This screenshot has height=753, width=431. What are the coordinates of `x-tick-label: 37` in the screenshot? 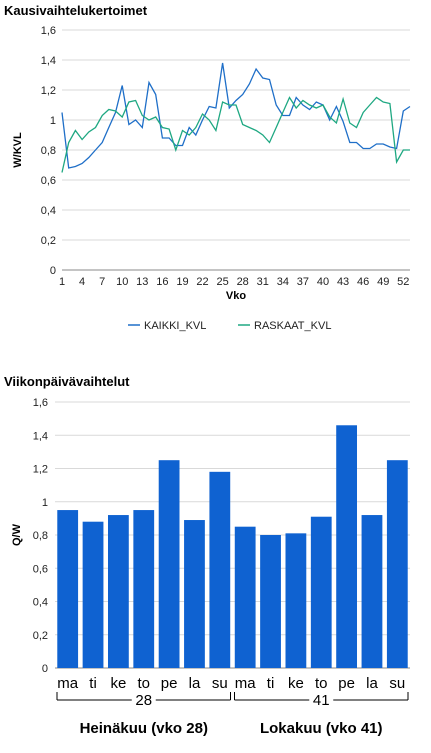 It's located at (303, 282).